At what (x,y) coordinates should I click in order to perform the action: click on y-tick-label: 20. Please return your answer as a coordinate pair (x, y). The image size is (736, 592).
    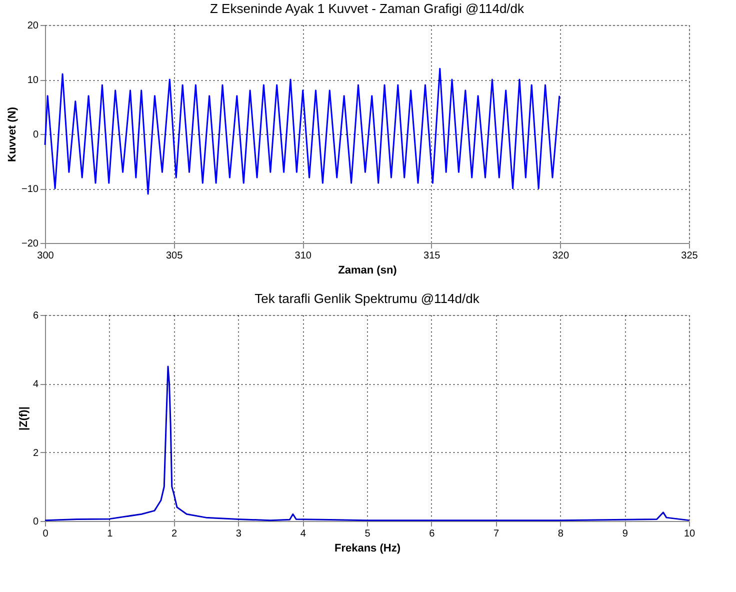
    Looking at the image, I should click on (33, 26).